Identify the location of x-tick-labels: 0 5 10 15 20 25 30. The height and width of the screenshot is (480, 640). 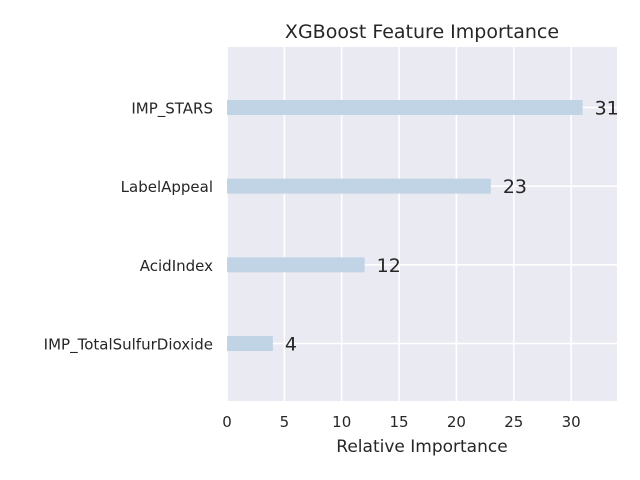
(401, 422).